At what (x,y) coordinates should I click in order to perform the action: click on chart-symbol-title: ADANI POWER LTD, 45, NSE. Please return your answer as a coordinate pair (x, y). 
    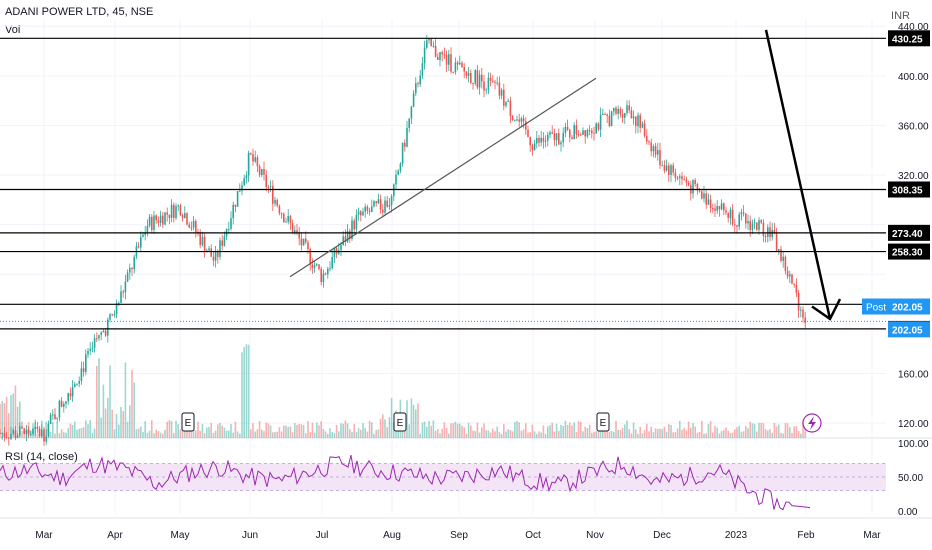
    Looking at the image, I should click on (79, 12).